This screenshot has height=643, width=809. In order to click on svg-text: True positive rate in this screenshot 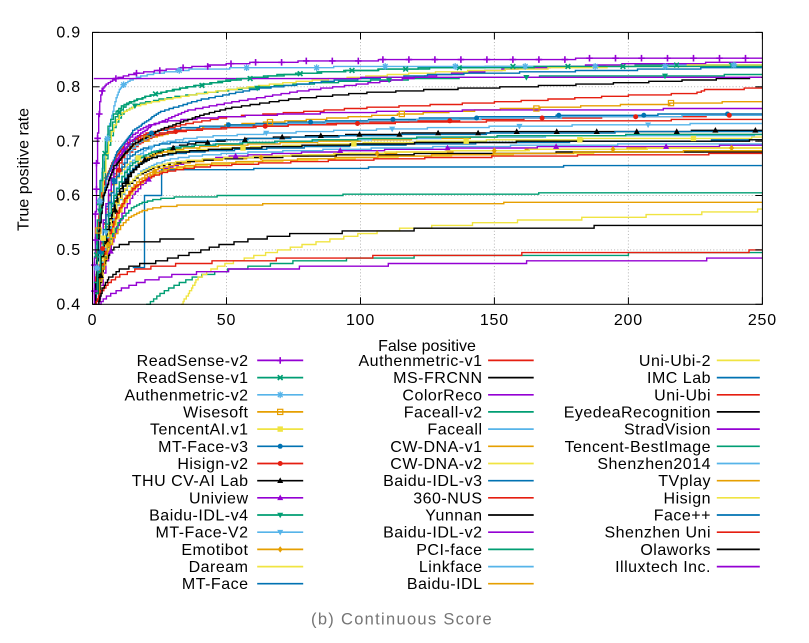, I will do `click(24, 169)`.